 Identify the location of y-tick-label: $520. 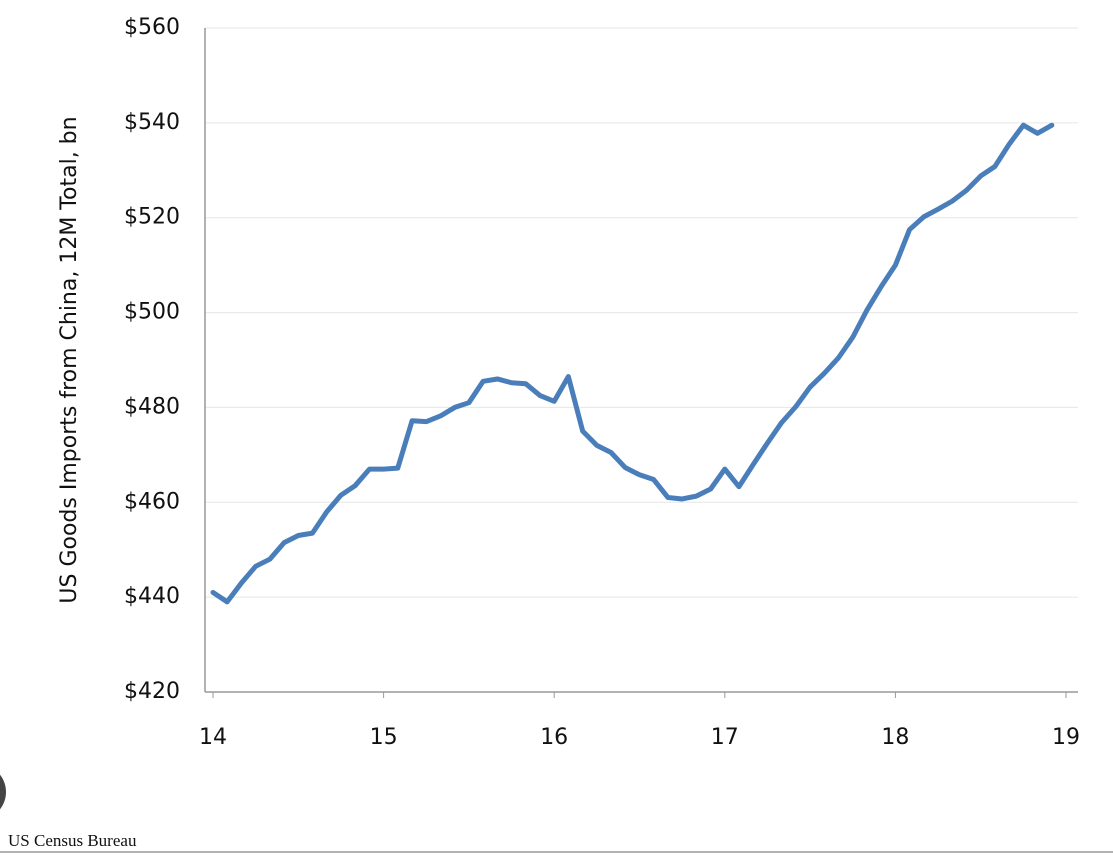
(152, 217).